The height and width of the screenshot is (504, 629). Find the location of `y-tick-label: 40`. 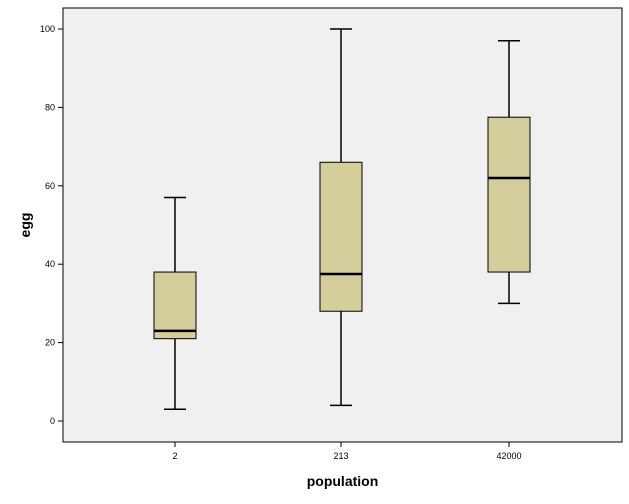

y-tick-label: 40 is located at coordinates (50, 264).